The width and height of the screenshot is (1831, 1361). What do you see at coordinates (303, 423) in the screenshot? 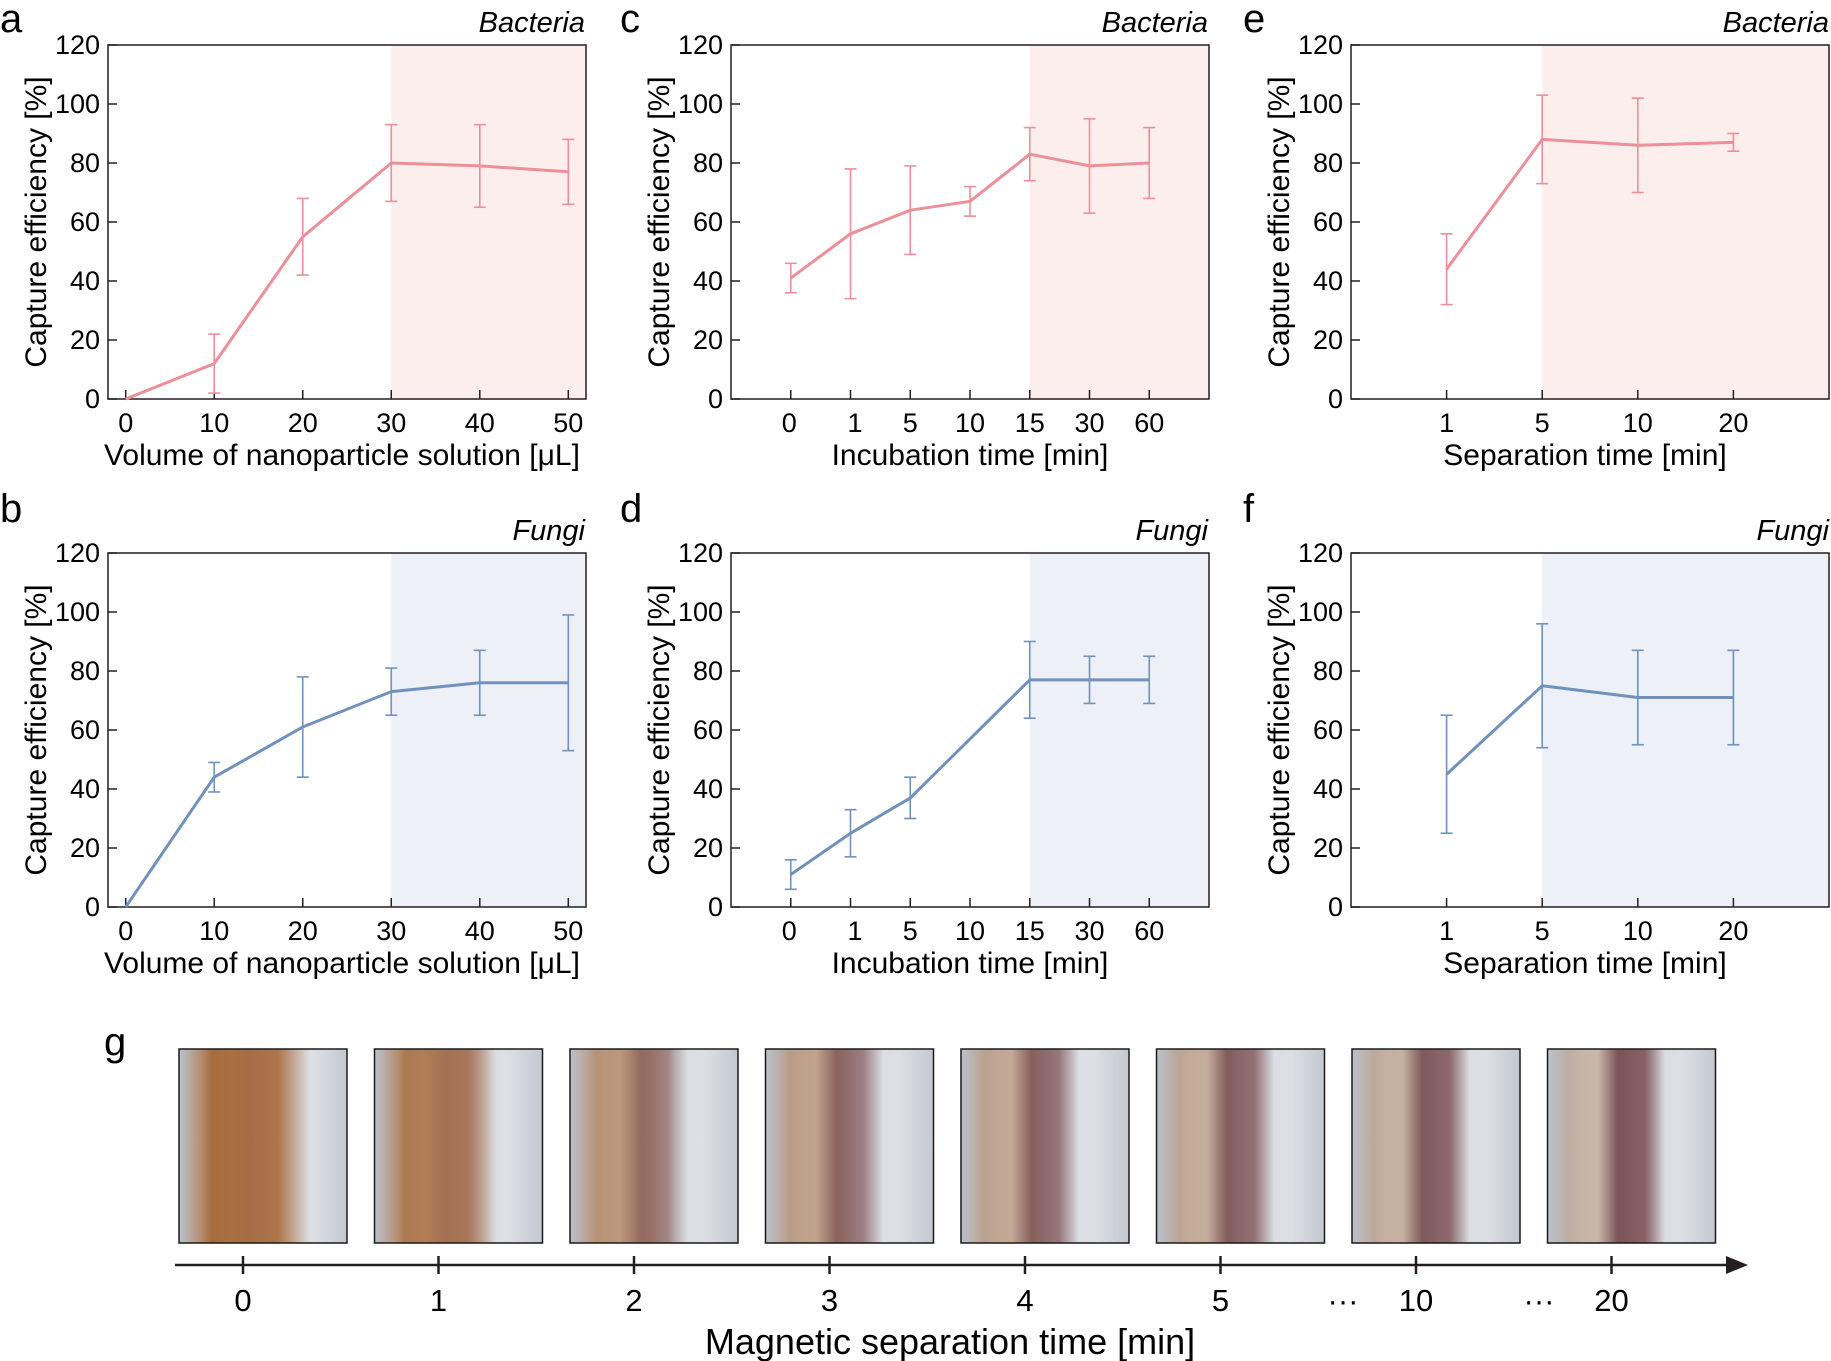
I see `panel-a-xtick-label: 20` at bounding box center [303, 423].